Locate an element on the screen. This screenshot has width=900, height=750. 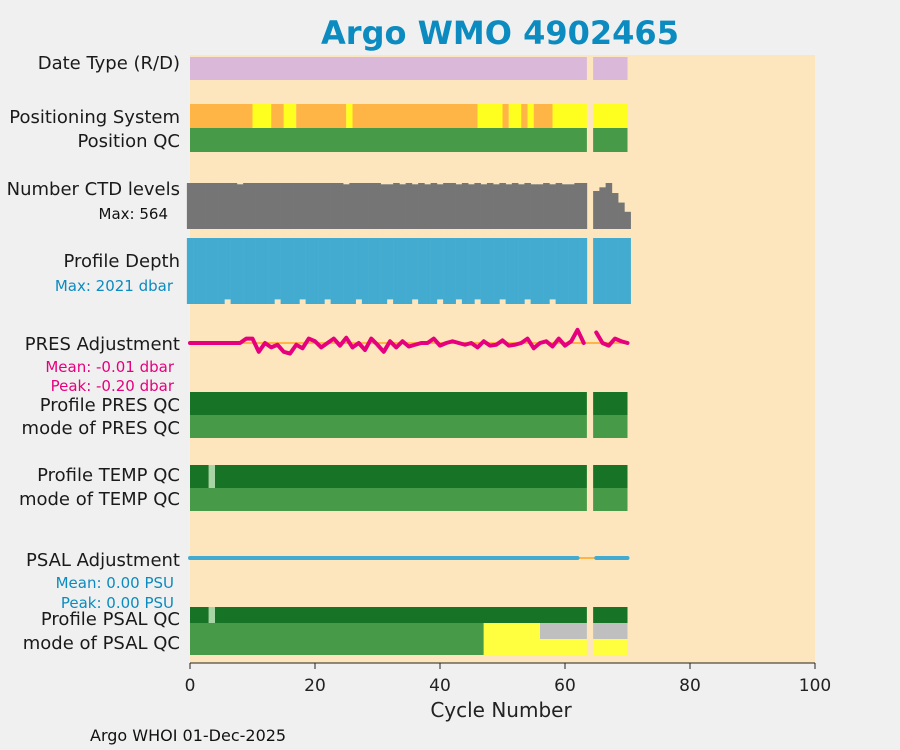
label-position-qc: Position QC is located at coordinates (128, 141).